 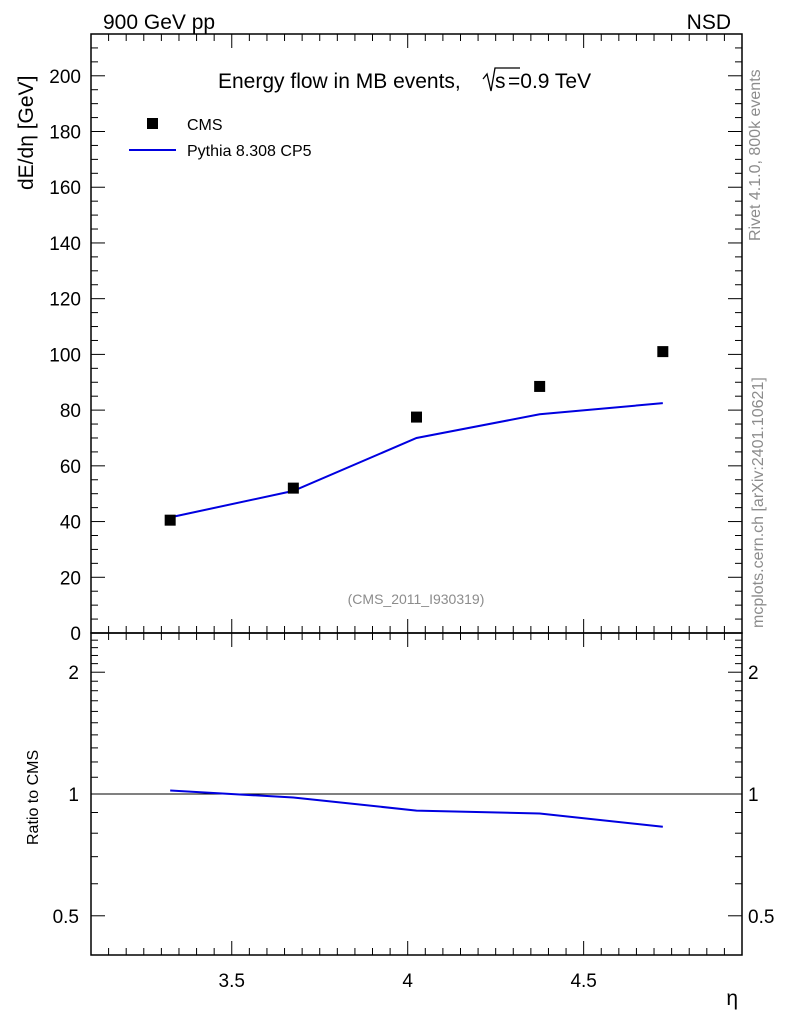 What do you see at coordinates (70, 578) in the screenshot?
I see `y-tick-label: 20` at bounding box center [70, 578].